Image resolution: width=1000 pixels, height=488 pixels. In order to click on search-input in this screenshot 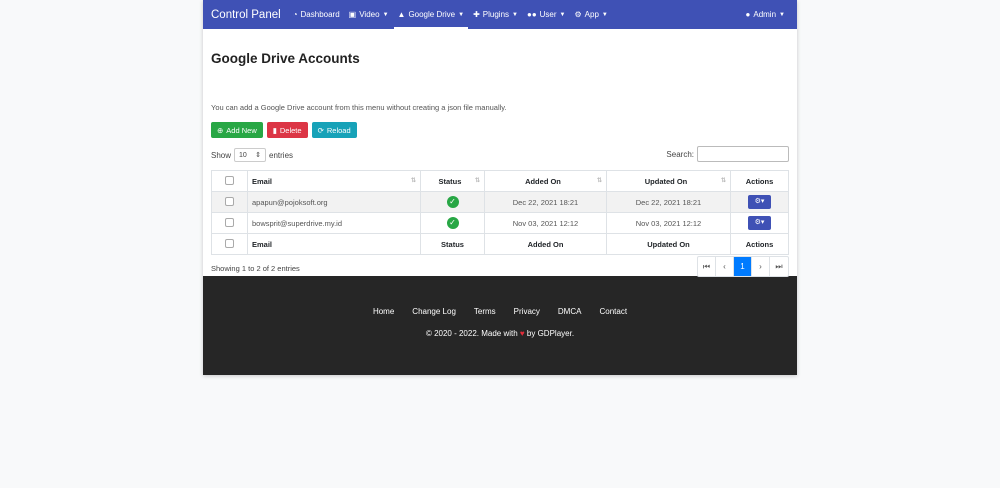, I will do `click(743, 154)`.